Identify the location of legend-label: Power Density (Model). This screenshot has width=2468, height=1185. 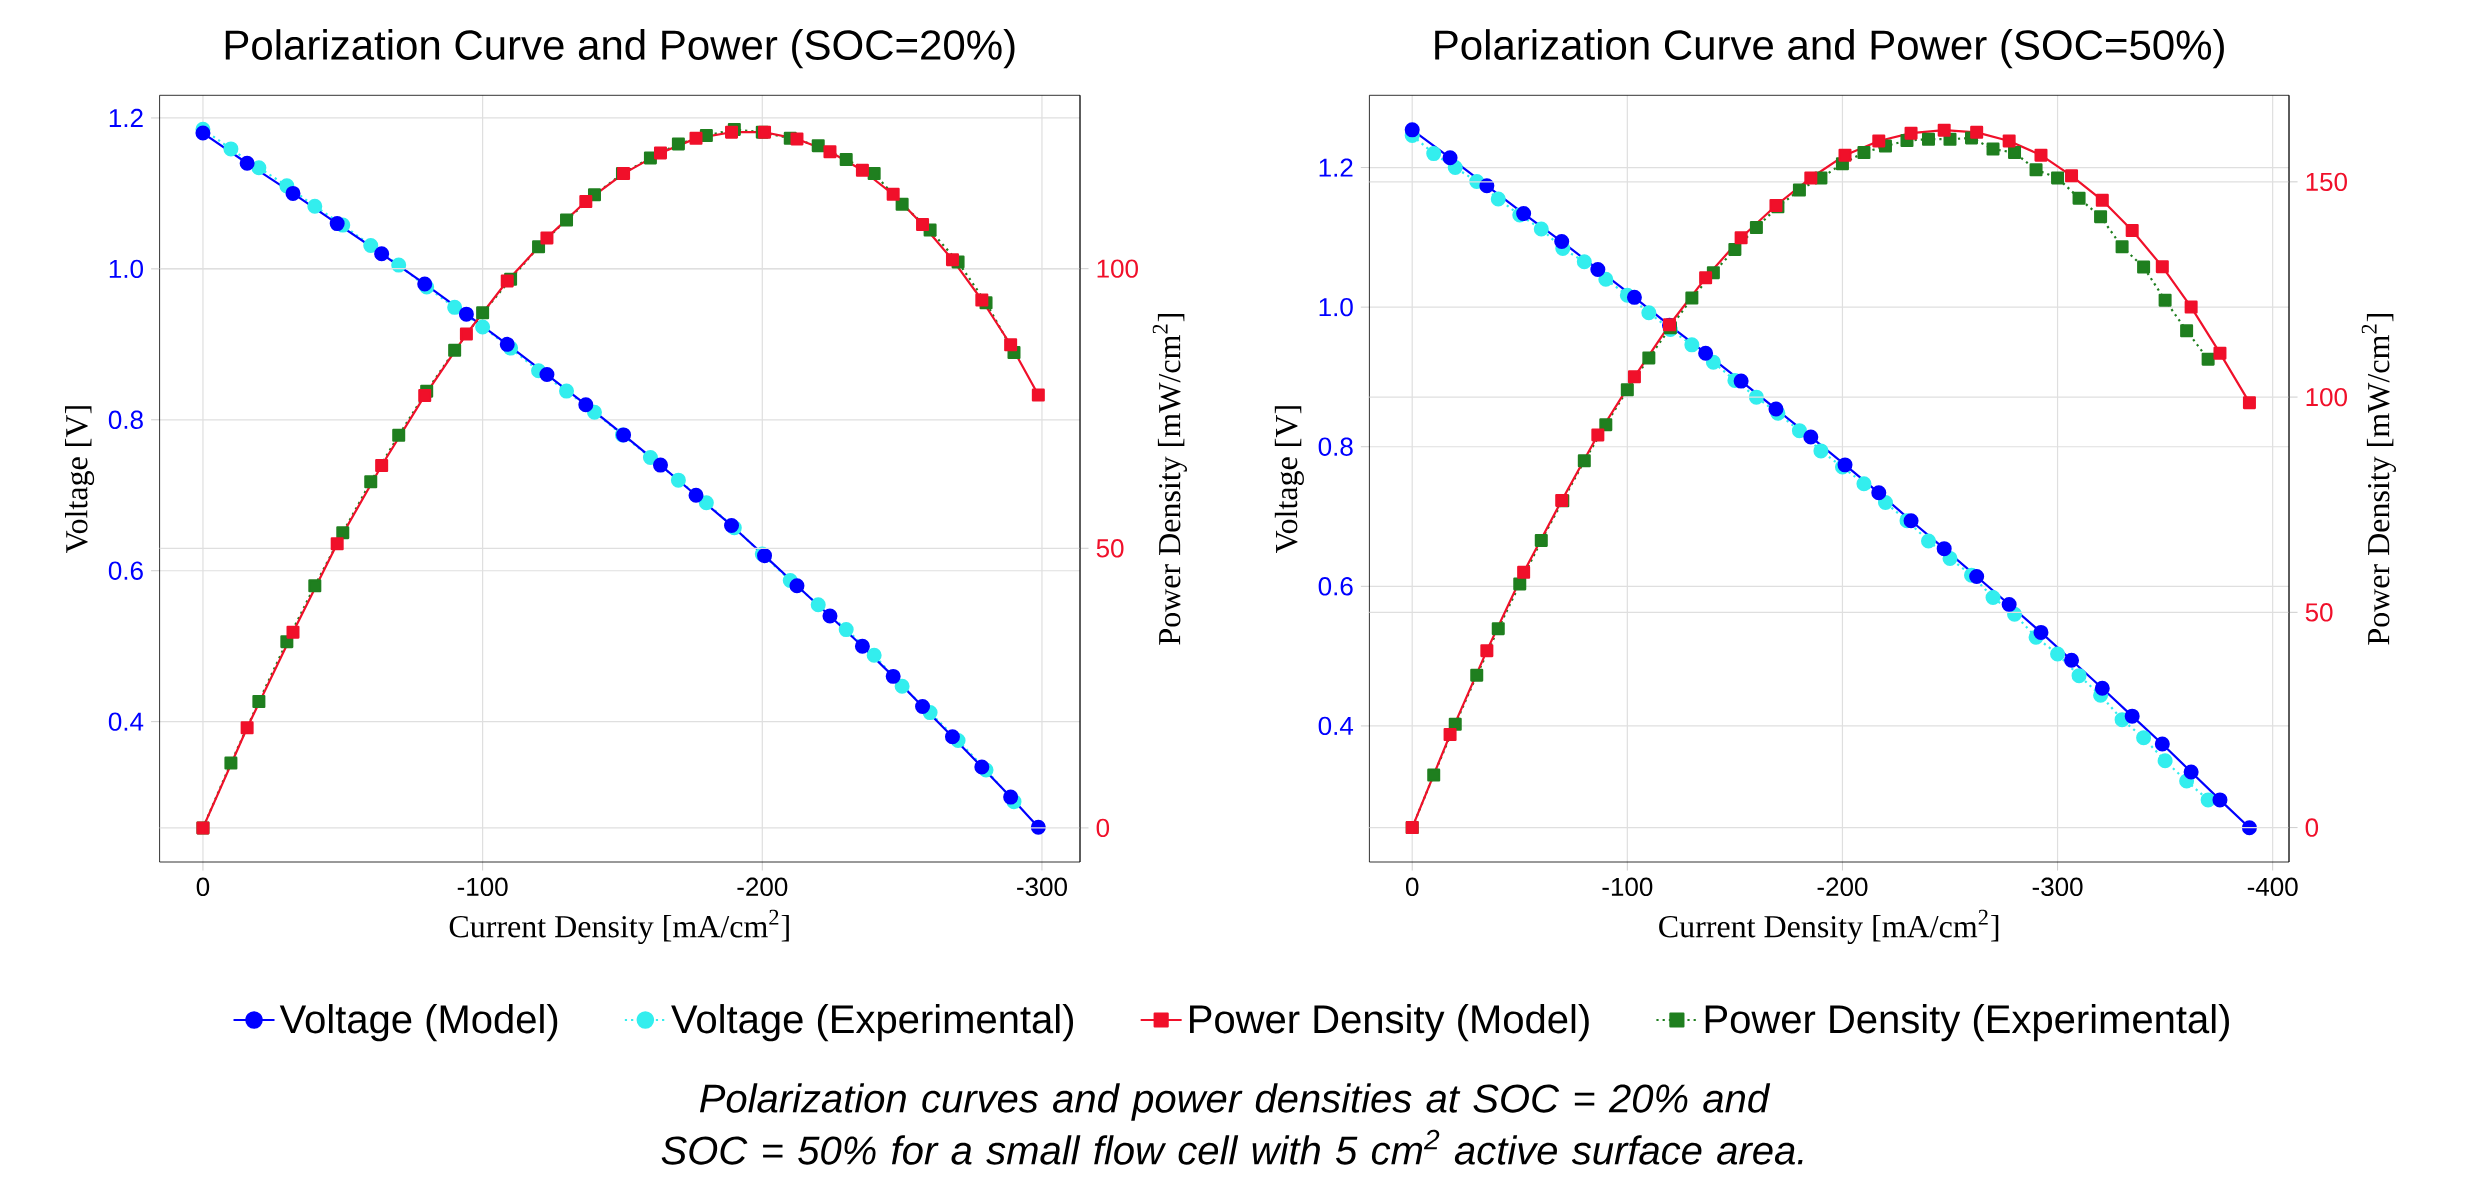
(1389, 1023).